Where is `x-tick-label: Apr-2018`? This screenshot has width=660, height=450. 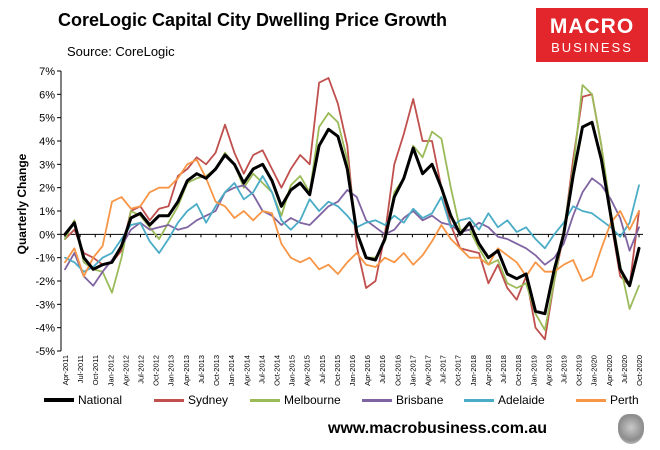 x-tick-label: Apr-2018 is located at coordinates (488, 370).